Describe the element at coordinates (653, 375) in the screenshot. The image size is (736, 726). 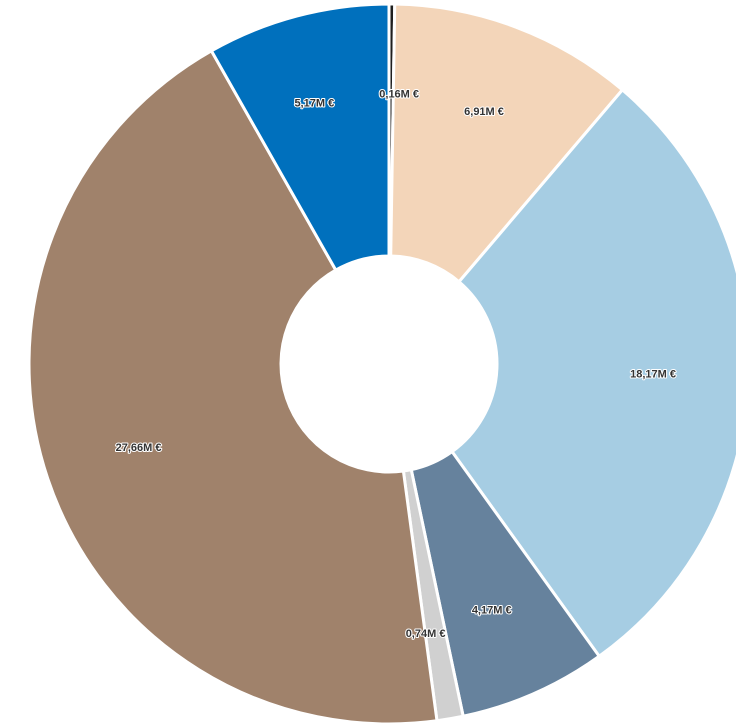
I see `data-label-2: 18,17M €` at that location.